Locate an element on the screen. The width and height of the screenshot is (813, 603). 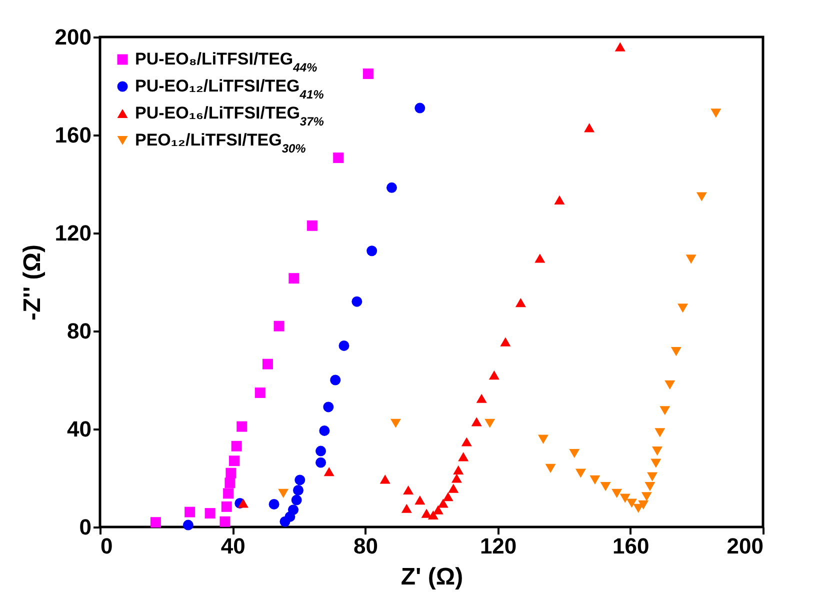
y-tick-label: 80 is located at coordinates (79, 331).